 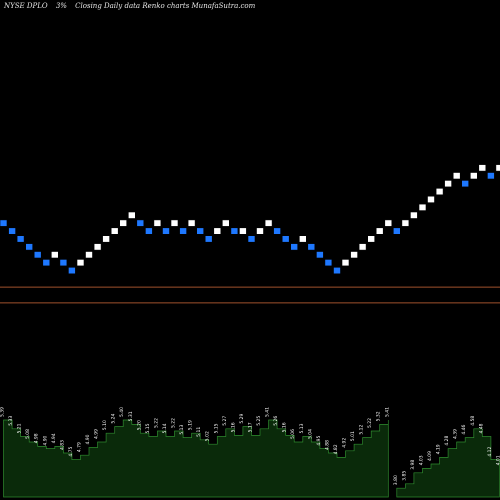 I want to click on close-value-label: 5.32, so click(x=379, y=416).